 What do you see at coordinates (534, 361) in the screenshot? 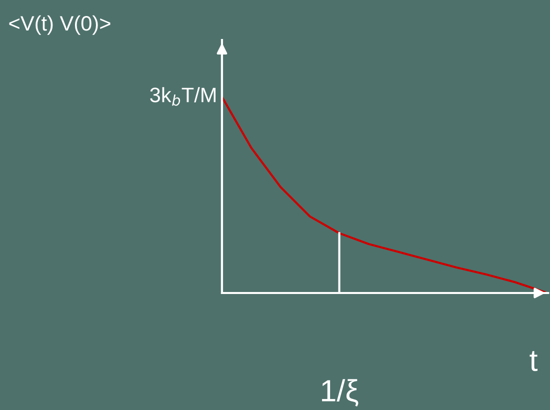
I see `x-axis-title: t` at bounding box center [534, 361].